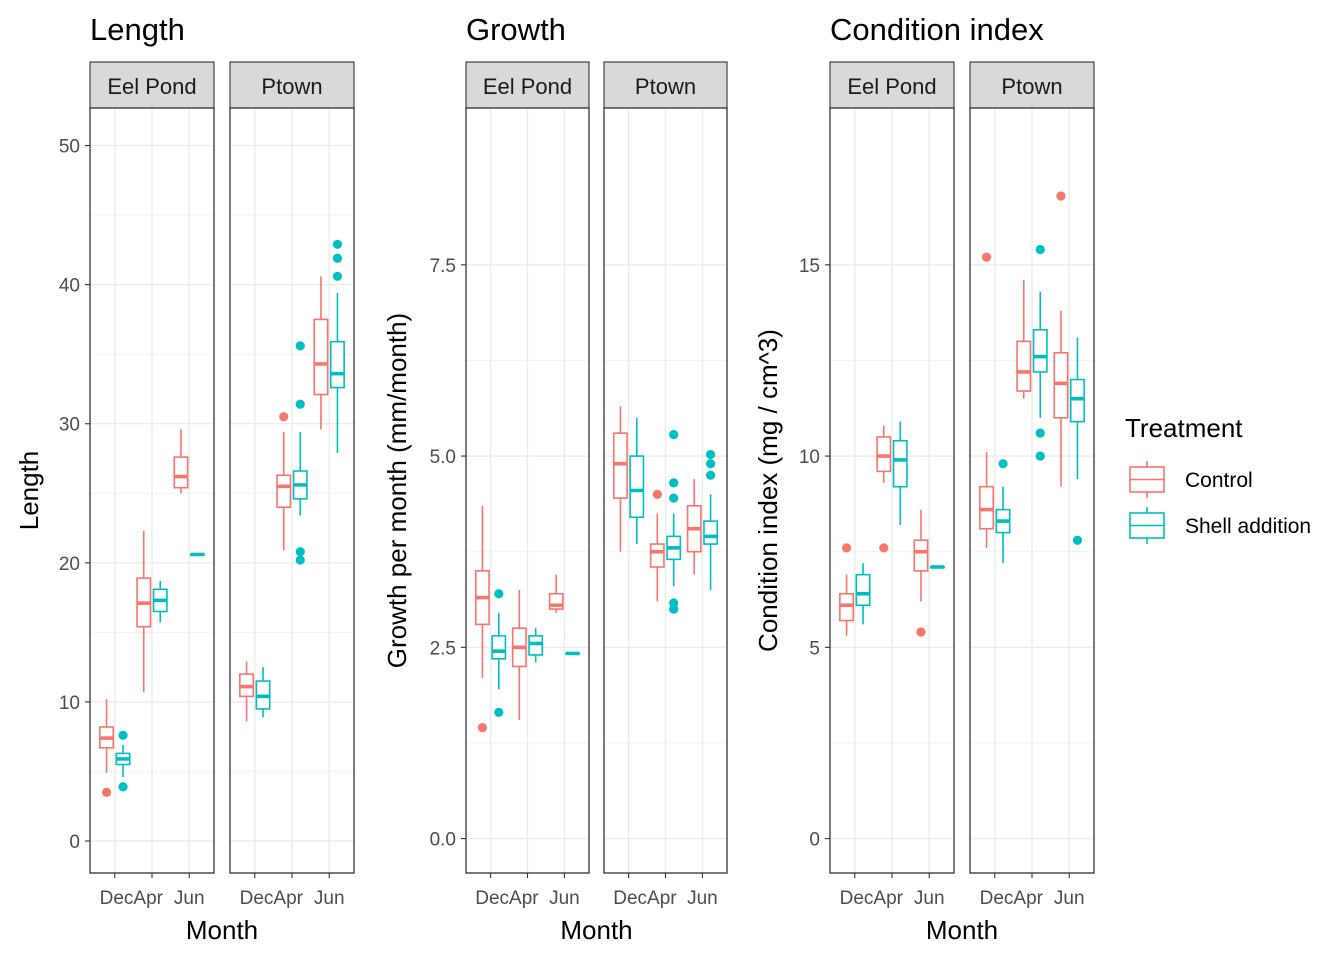 The image size is (1344, 960). What do you see at coordinates (69, 147) in the screenshot?
I see `y-tick-label: 50` at bounding box center [69, 147].